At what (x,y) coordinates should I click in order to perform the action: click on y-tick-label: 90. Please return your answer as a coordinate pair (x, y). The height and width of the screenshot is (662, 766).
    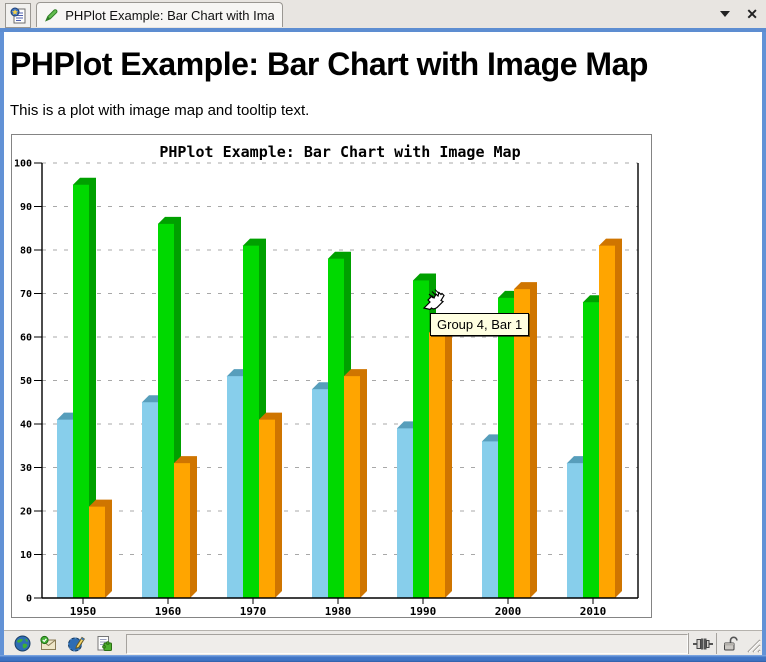
    Looking at the image, I should click on (26, 207).